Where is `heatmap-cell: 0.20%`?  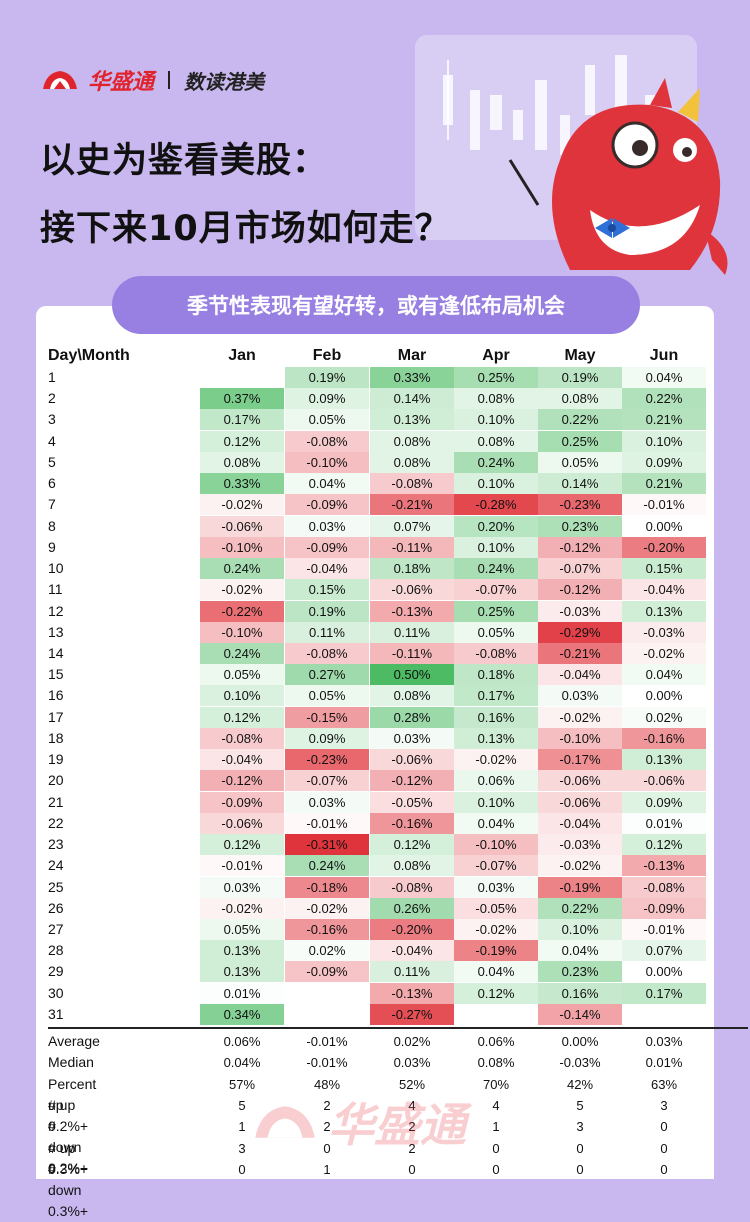 heatmap-cell: 0.20% is located at coordinates (496, 526).